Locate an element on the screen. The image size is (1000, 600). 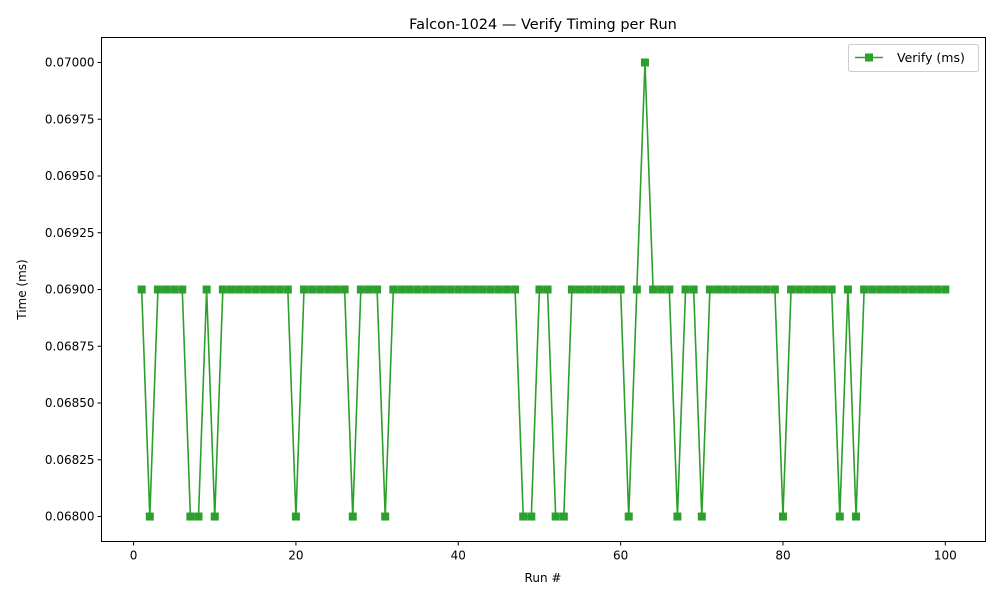
x-tick-label: 40 is located at coordinates (458, 556).